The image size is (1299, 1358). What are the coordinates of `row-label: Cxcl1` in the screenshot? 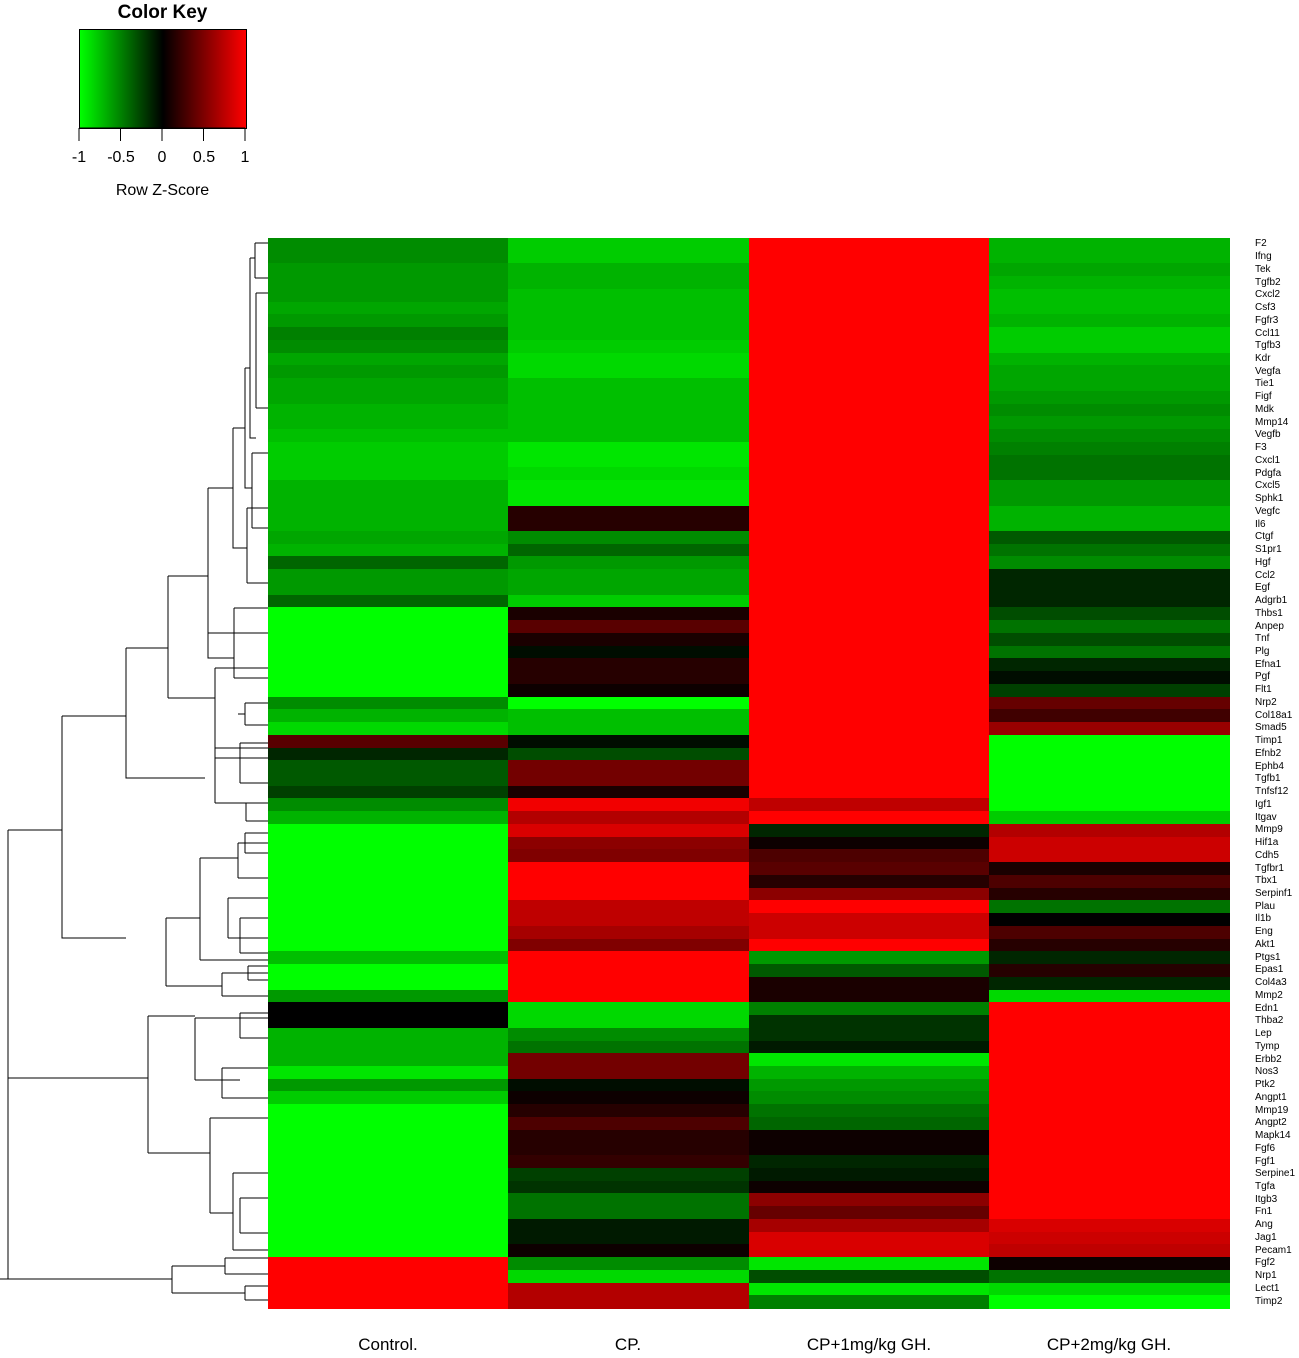 It's located at (1268, 460).